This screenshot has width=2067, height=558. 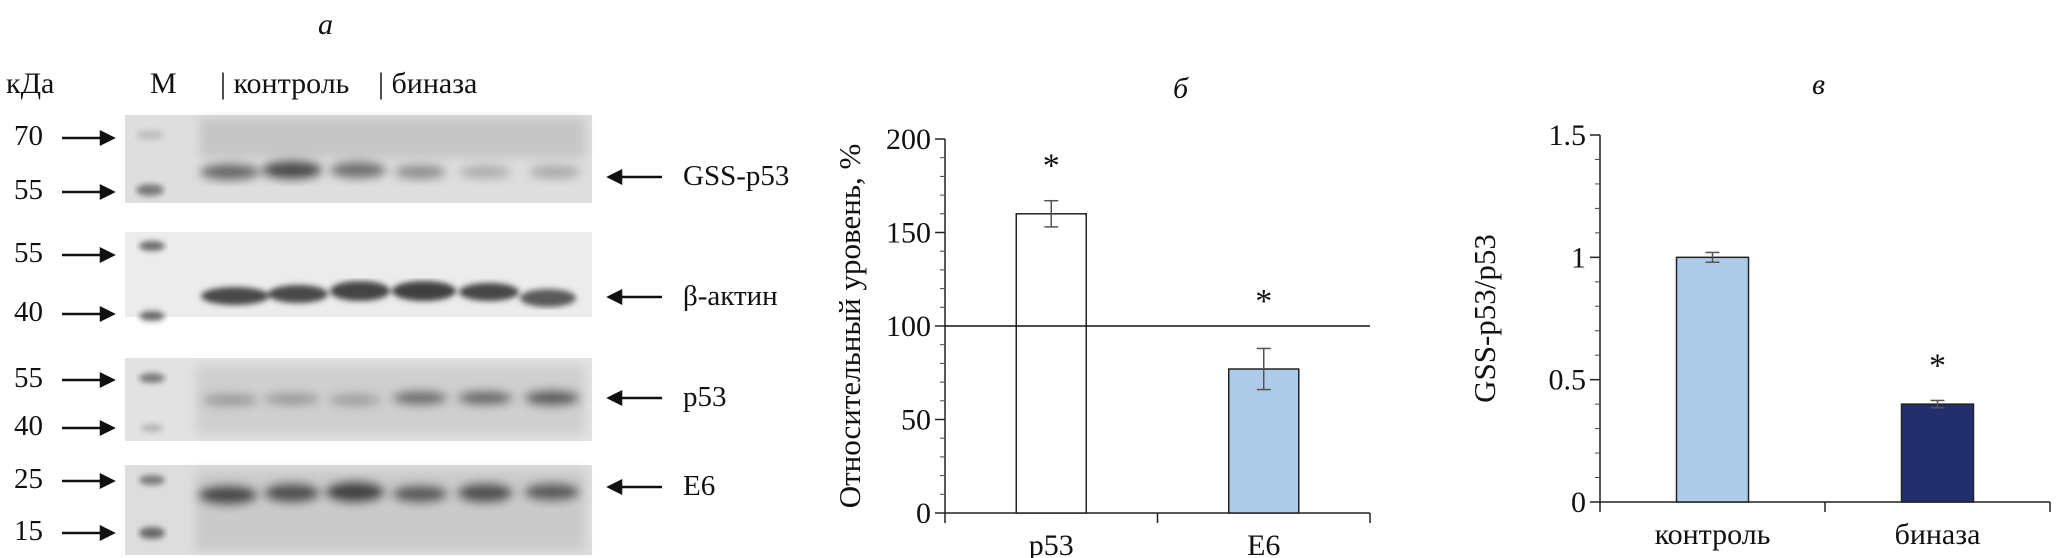 What do you see at coordinates (152, 281) in the screenshot?
I see `actin-marker-bands` at bounding box center [152, 281].